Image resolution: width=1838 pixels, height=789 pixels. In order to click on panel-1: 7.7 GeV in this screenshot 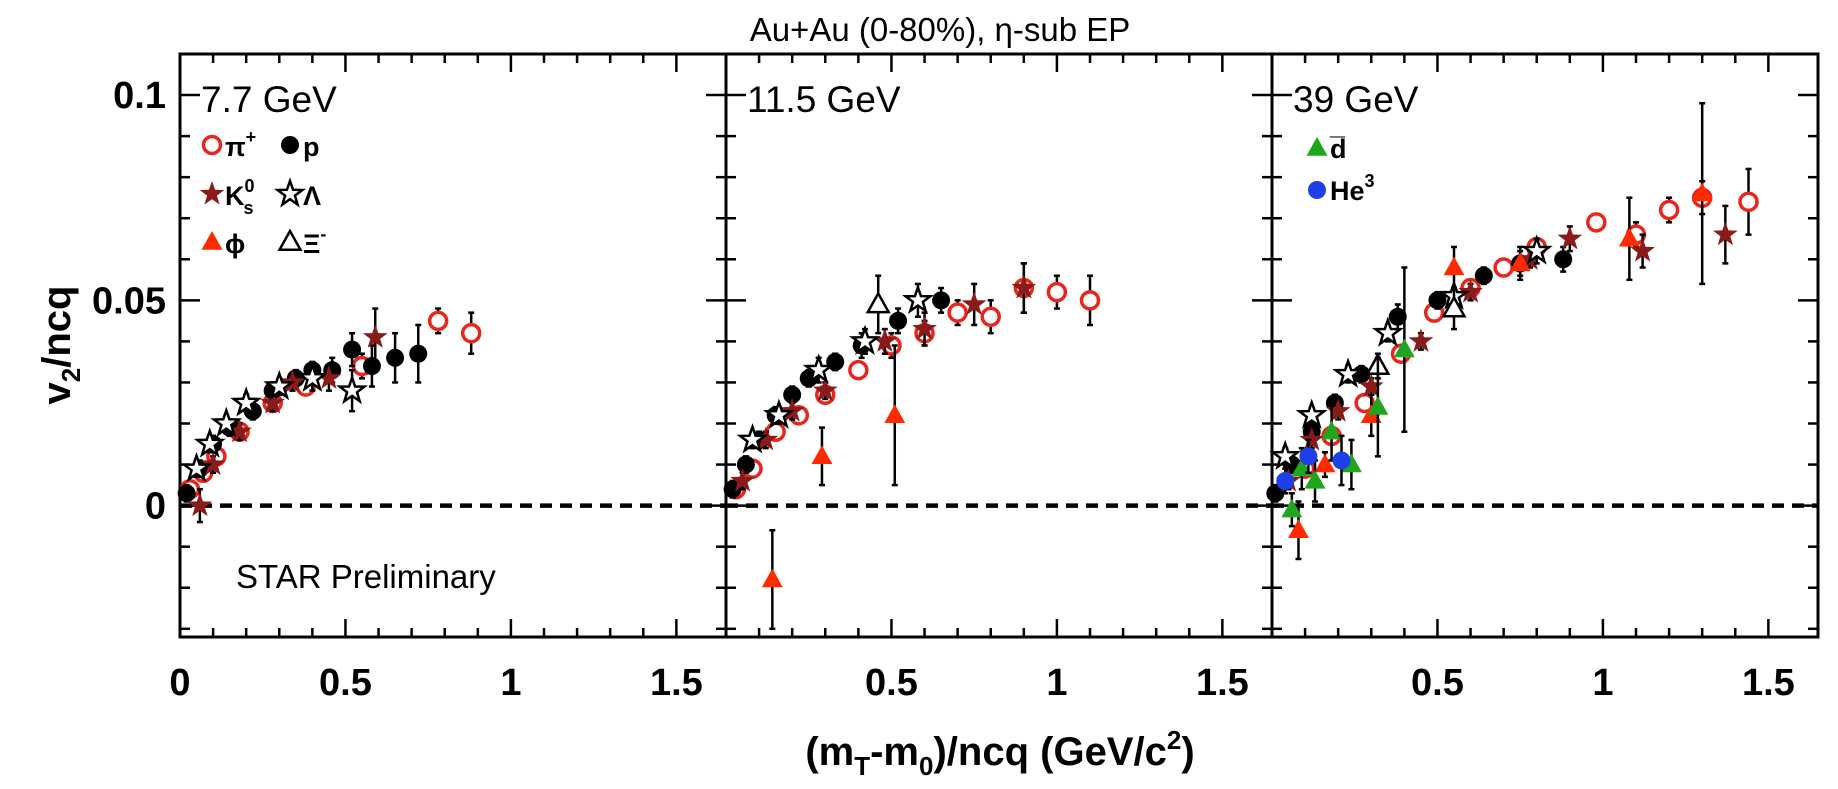, I will do `click(329, 301)`.